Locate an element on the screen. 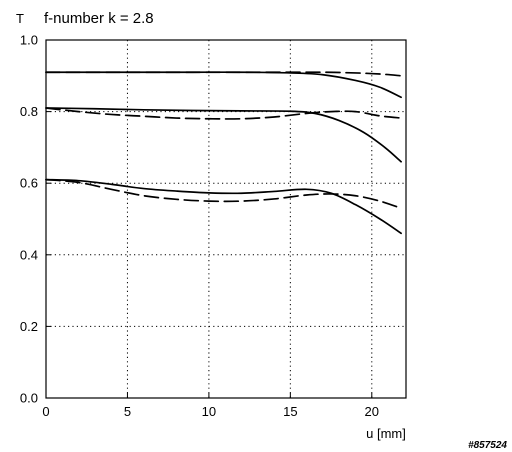 The height and width of the screenshot is (452, 512). x-tick-label: 0 is located at coordinates (45, 411).